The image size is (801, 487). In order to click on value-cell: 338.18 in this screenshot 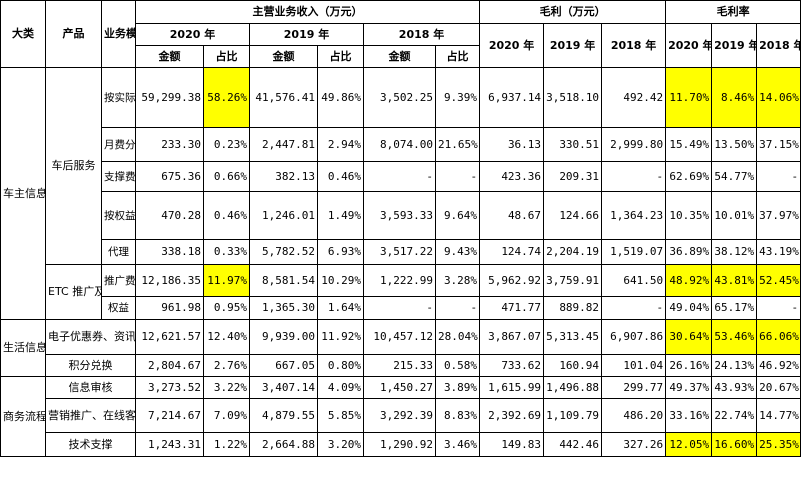, I will do `click(169, 252)`.